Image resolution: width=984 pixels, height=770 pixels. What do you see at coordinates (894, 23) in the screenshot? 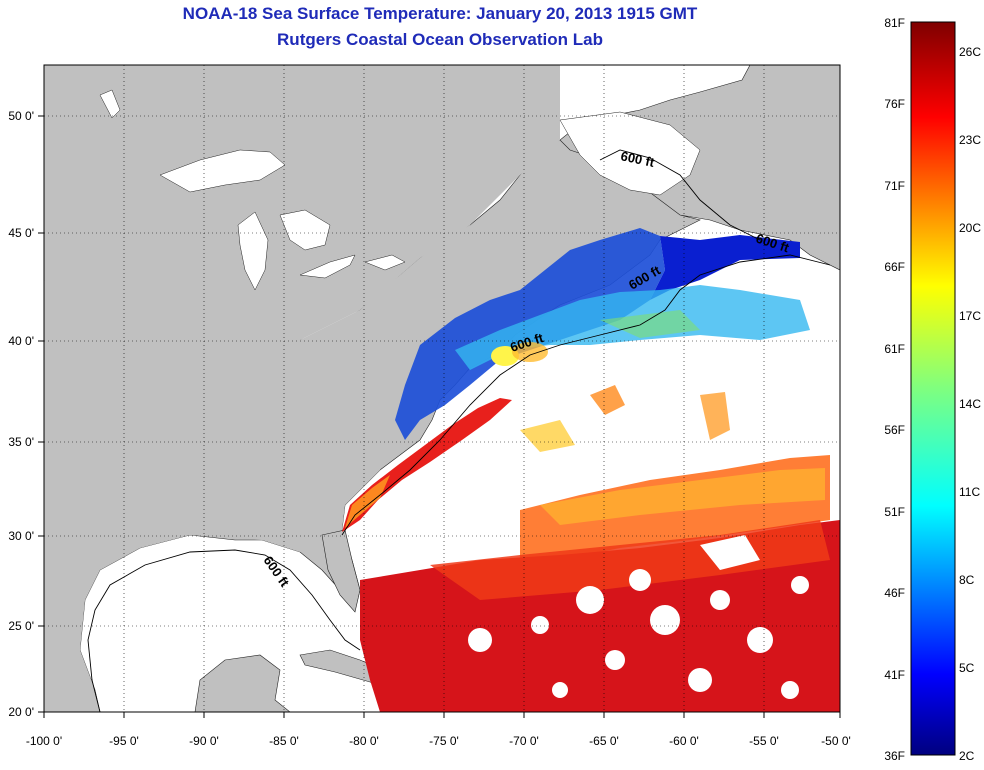
I see `colorbar-f-label: 81F` at bounding box center [894, 23].